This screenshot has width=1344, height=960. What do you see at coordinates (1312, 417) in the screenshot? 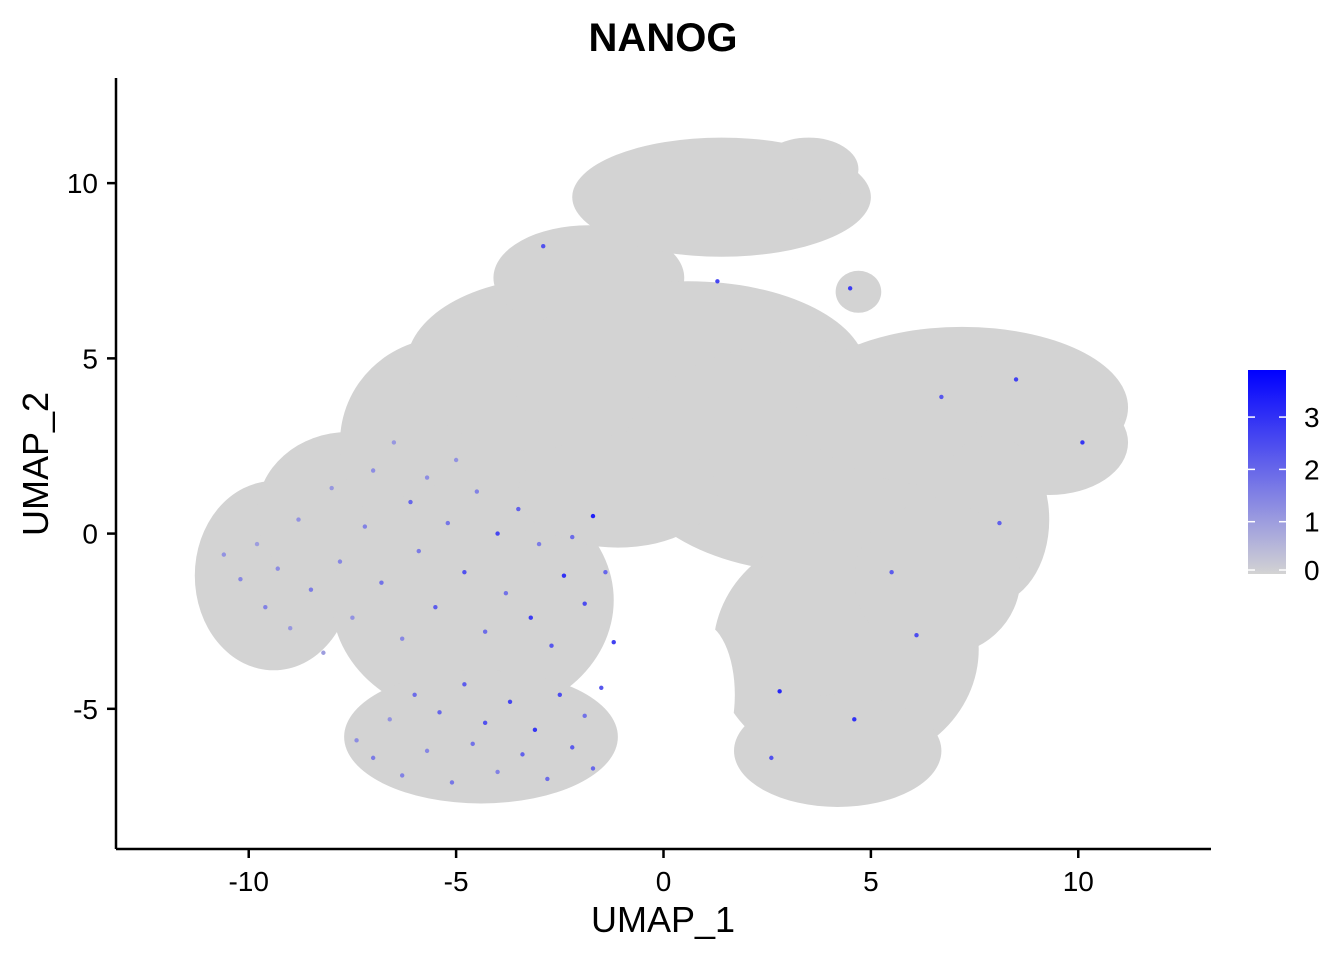
I see `colorbar-tick-label: 3` at bounding box center [1312, 417].